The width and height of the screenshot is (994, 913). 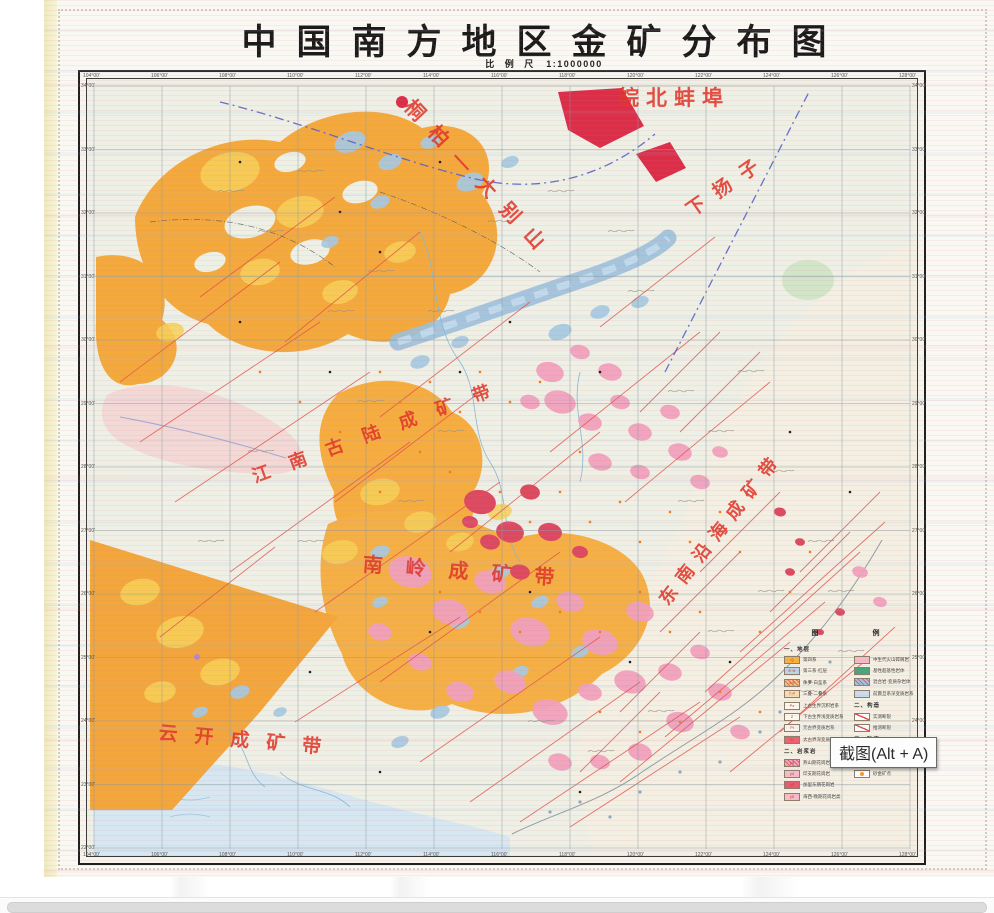 I want to click on legend-item: Z 下古生界浅变质岩系, so click(x=816, y=716).